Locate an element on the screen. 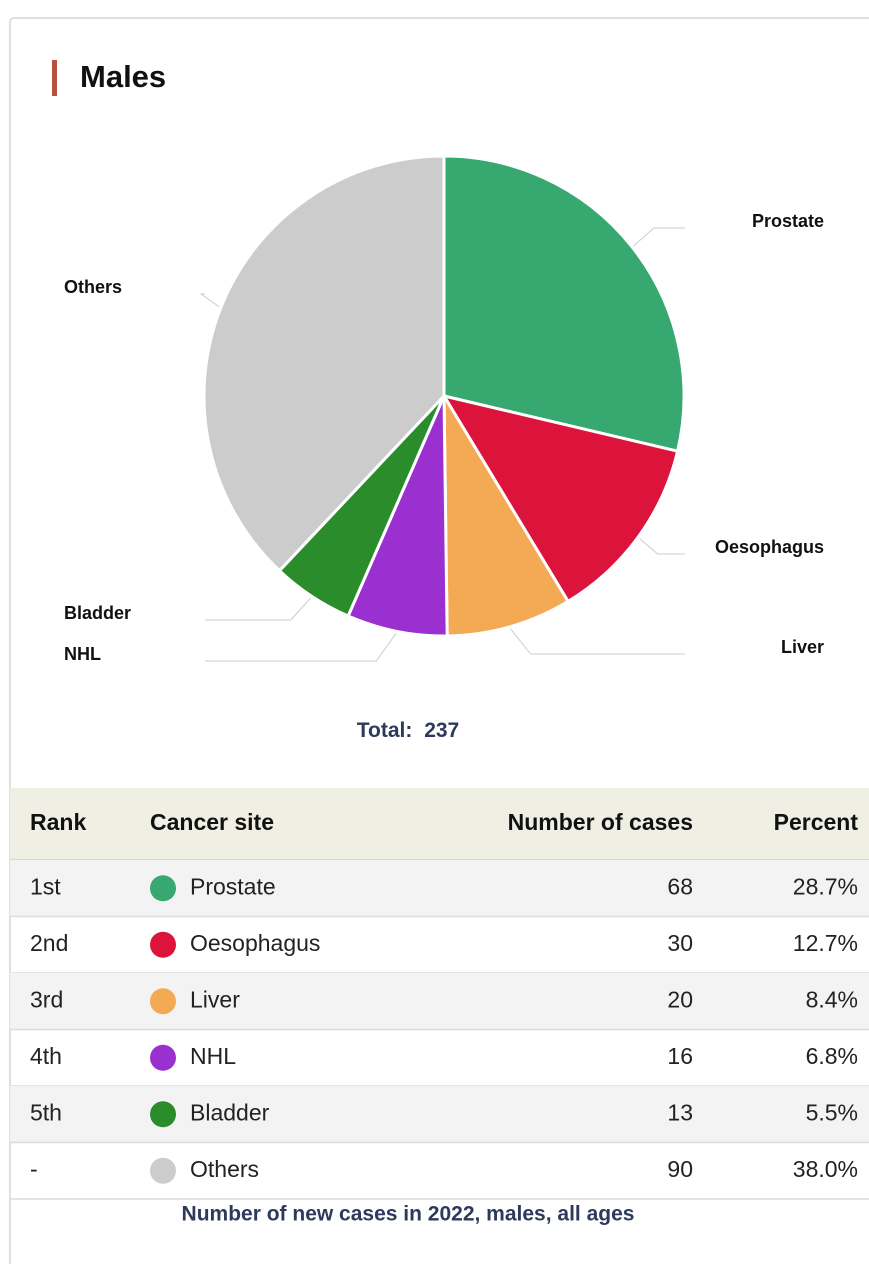 The width and height of the screenshot is (869, 1264). column-header: Rank is located at coordinates (58, 822).